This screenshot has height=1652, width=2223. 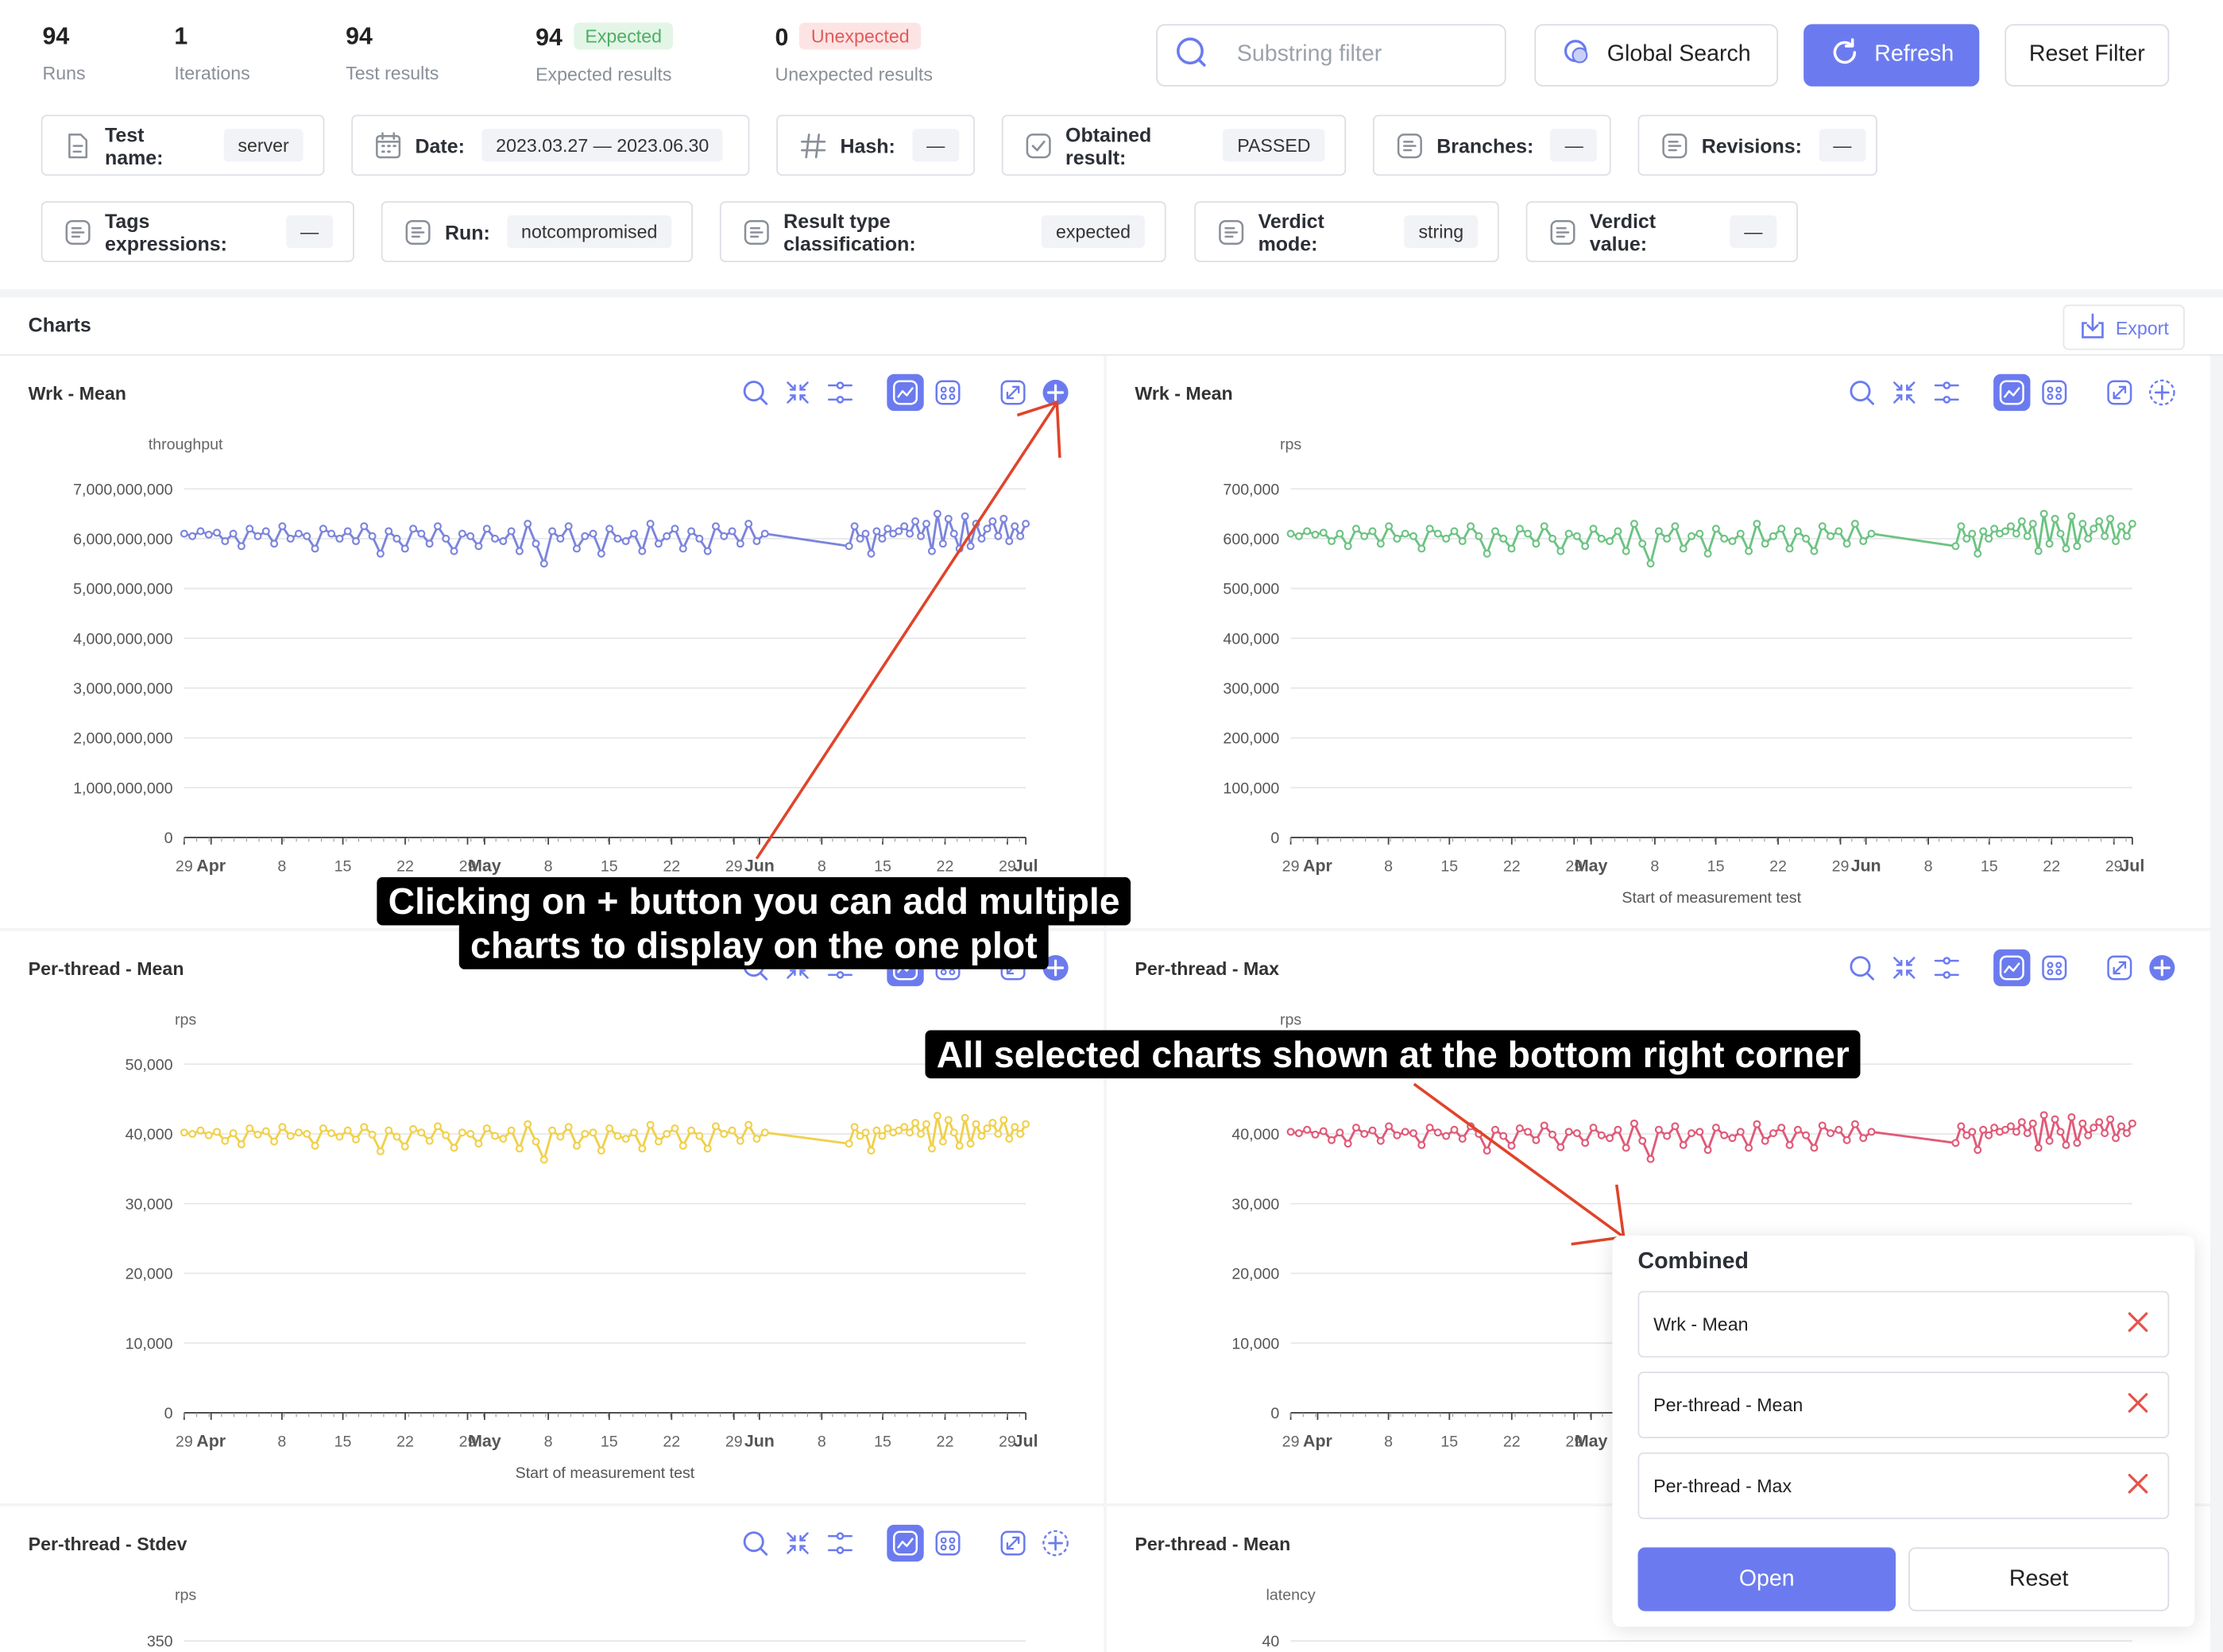 What do you see at coordinates (1674, 145) in the screenshot?
I see `list-icon` at bounding box center [1674, 145].